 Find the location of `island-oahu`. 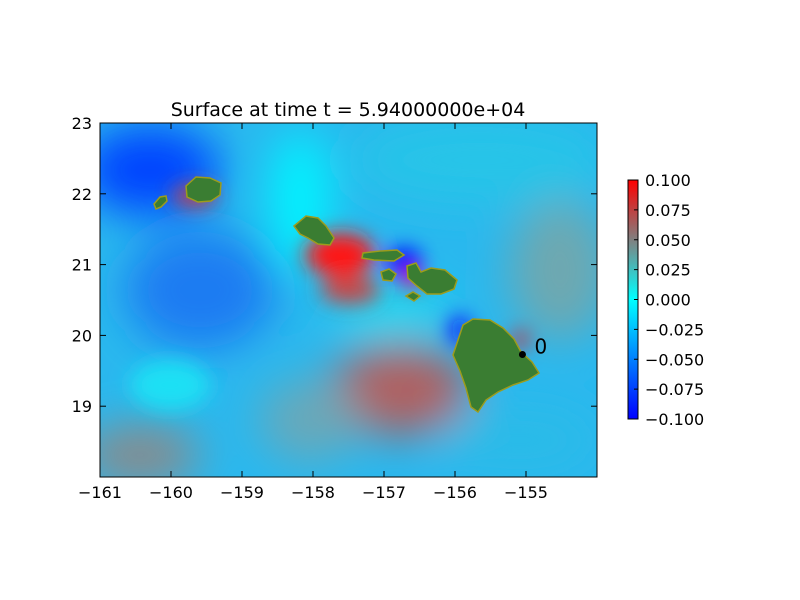

island-oahu is located at coordinates (313, 230).